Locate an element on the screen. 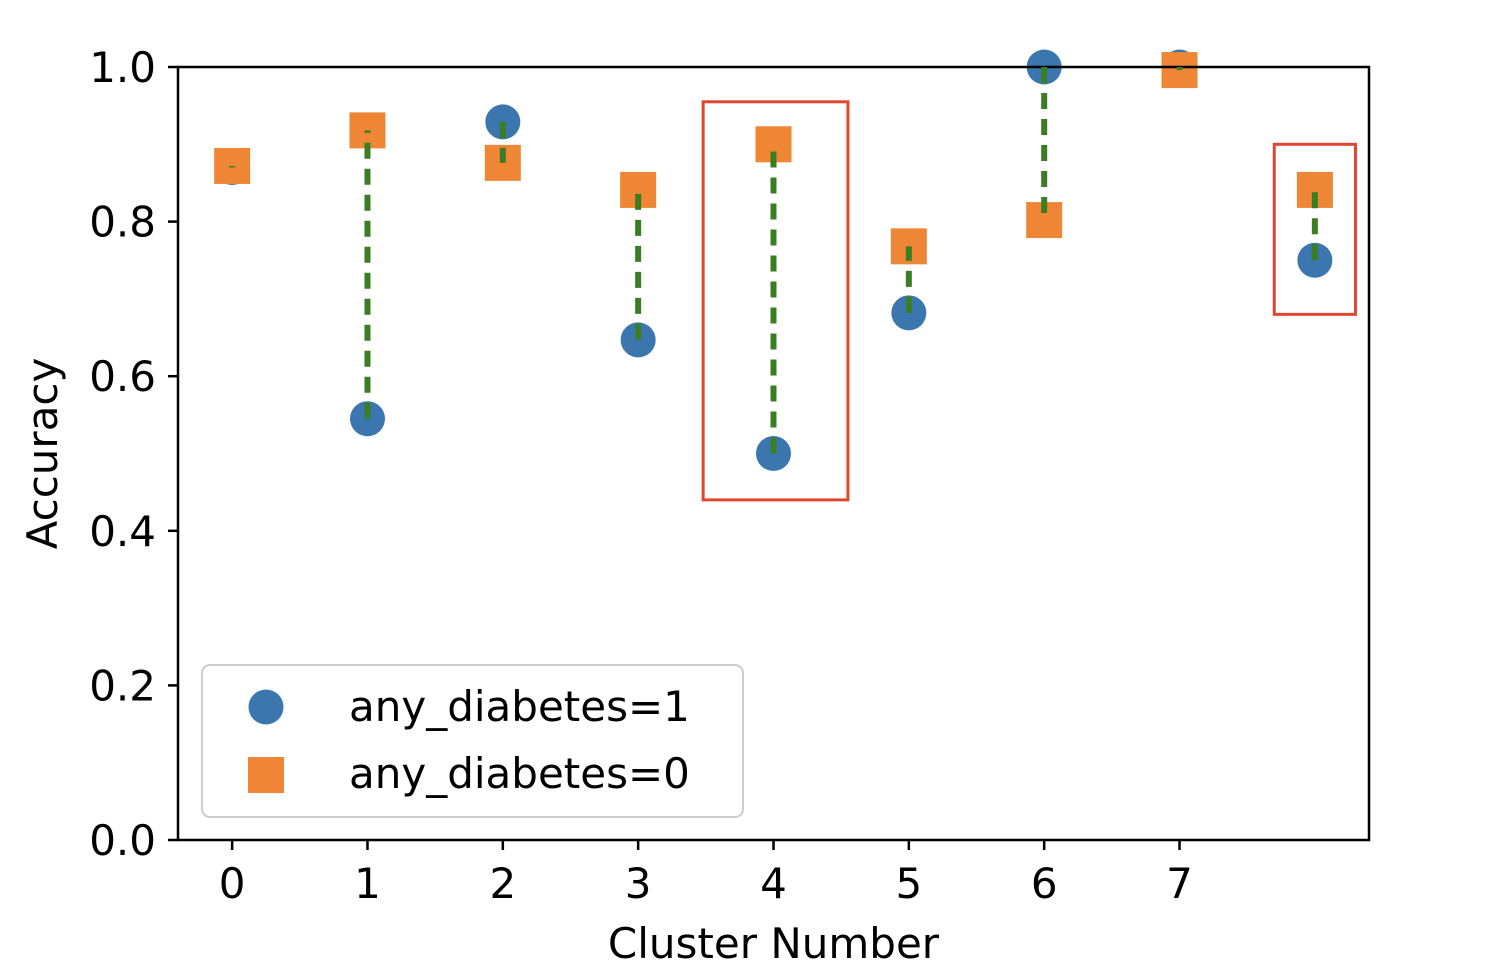  y-tick-label-3: 0.6 is located at coordinates (122, 376).